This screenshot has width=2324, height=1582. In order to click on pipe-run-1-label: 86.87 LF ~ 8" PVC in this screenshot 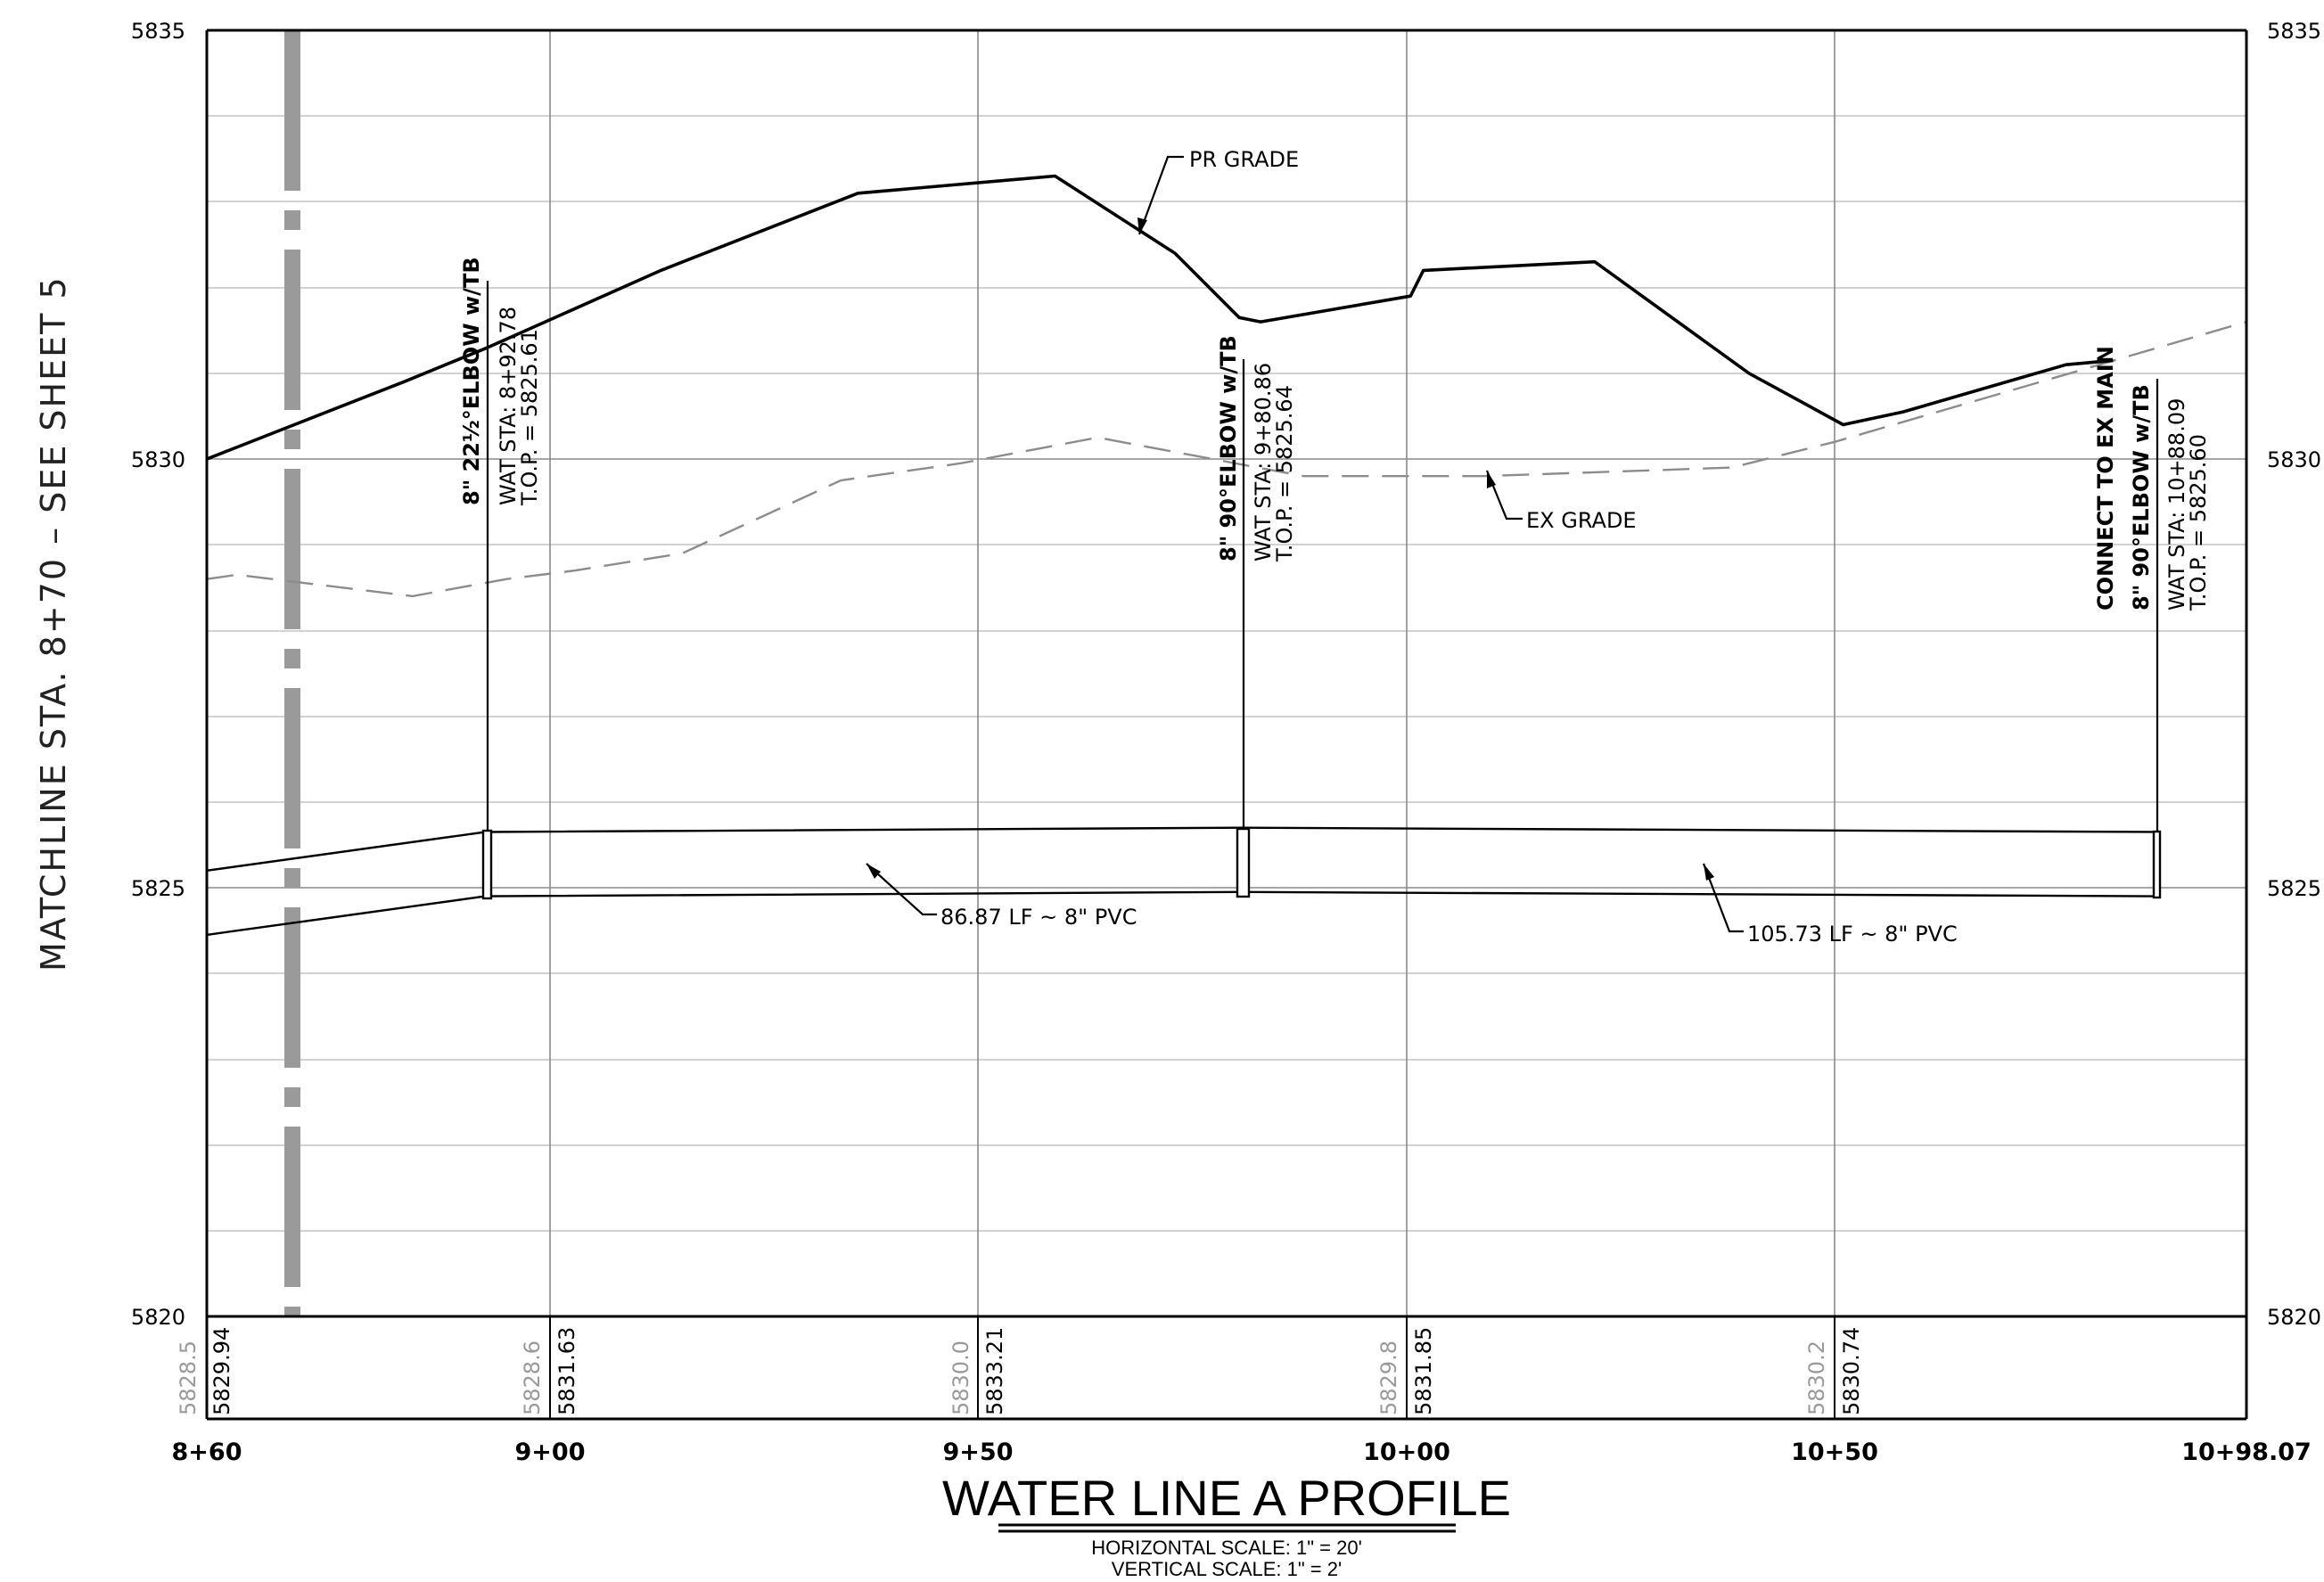, I will do `click(1038, 917)`.